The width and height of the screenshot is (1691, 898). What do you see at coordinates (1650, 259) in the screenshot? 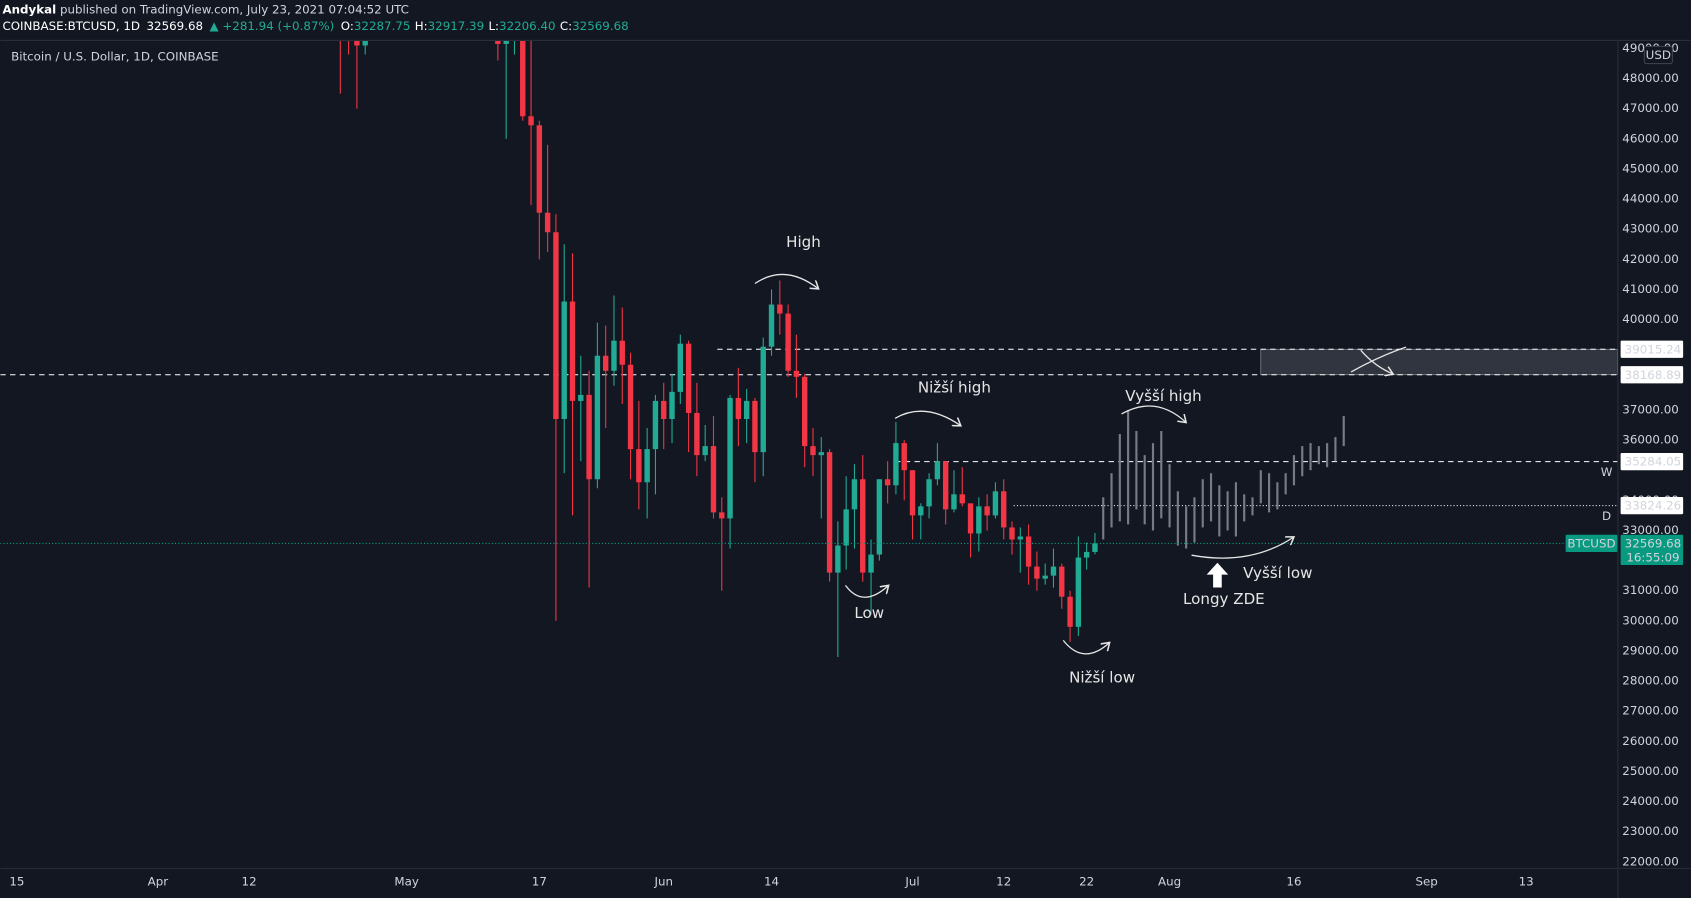
I see `y-tick-label: 42000.00` at bounding box center [1650, 259].